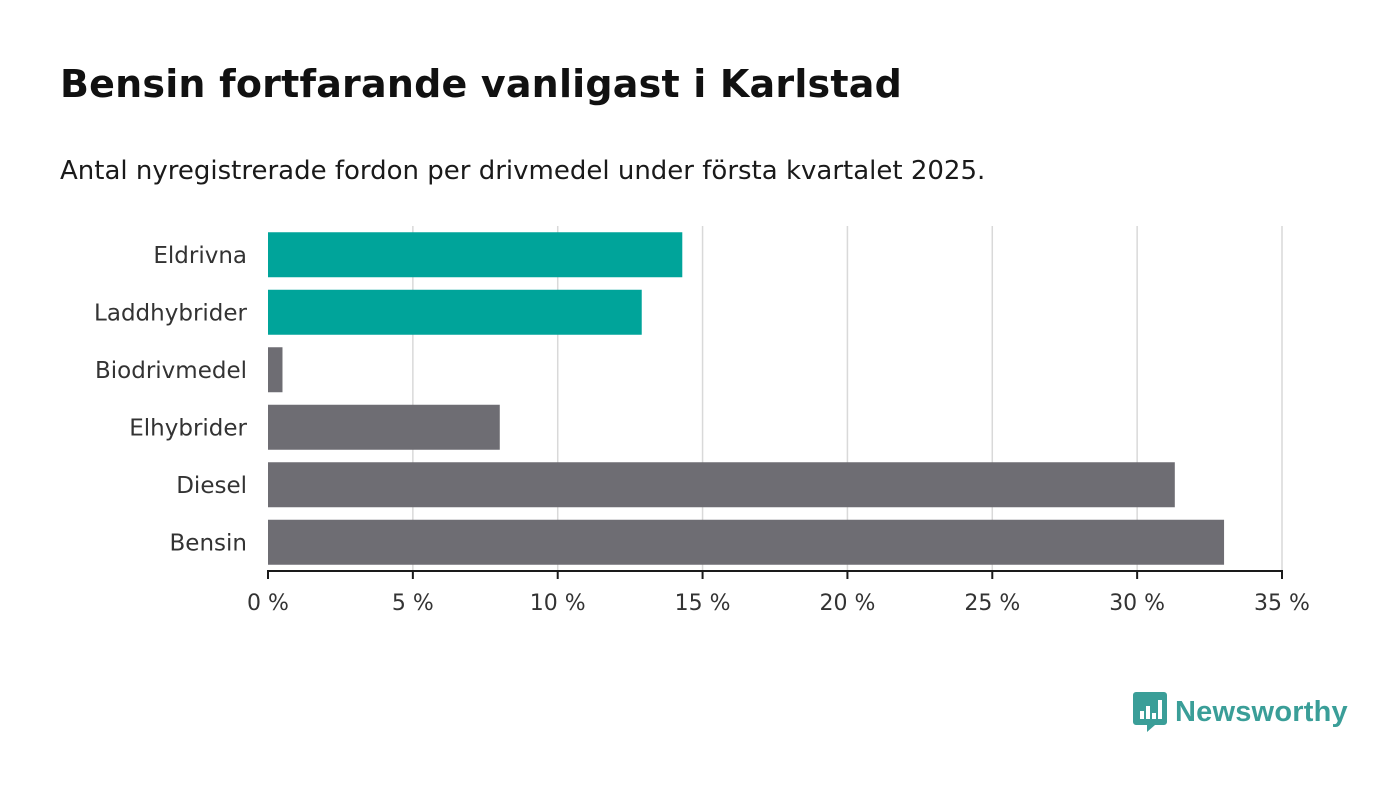 This screenshot has width=1400, height=793. Describe the element at coordinates (992, 603) in the screenshot. I see `x-tick-label: 25 %` at that location.